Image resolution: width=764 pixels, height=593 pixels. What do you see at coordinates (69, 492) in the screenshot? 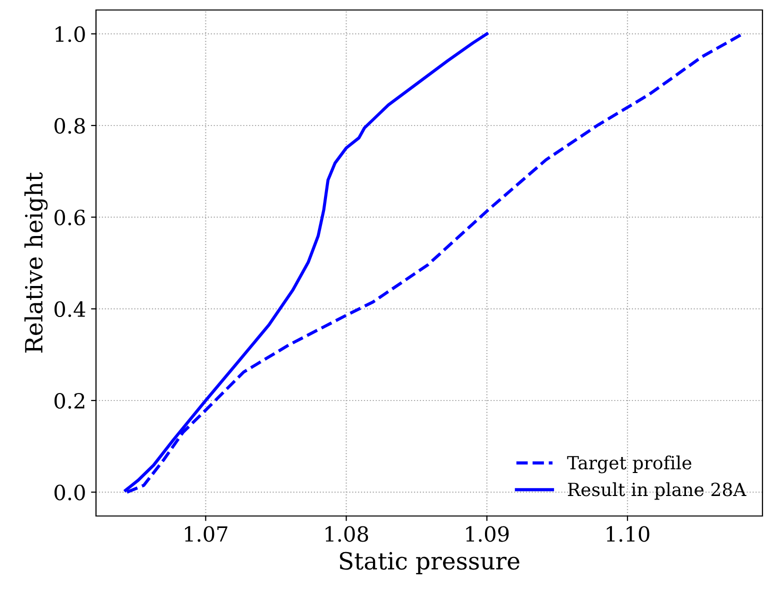
I see `y-tick-label: 0.0` at bounding box center [69, 492].